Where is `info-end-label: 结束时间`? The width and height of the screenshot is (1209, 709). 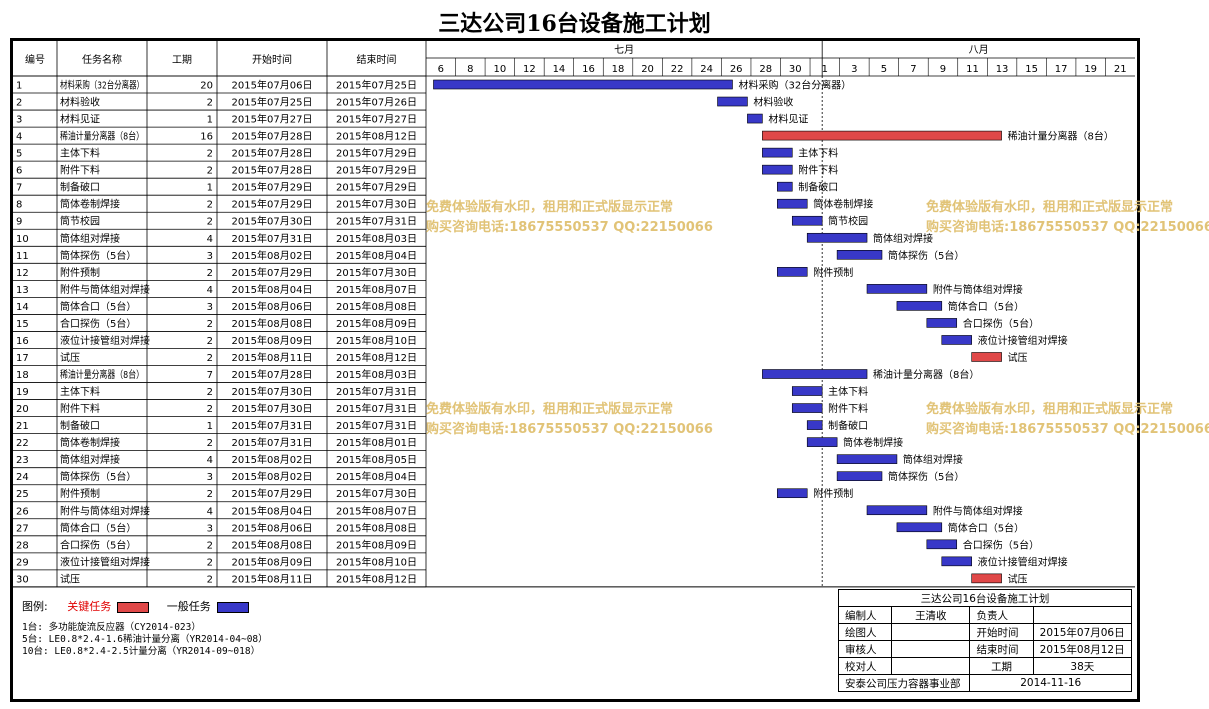
info-end-label: 结束时间 is located at coordinates (1001, 649).